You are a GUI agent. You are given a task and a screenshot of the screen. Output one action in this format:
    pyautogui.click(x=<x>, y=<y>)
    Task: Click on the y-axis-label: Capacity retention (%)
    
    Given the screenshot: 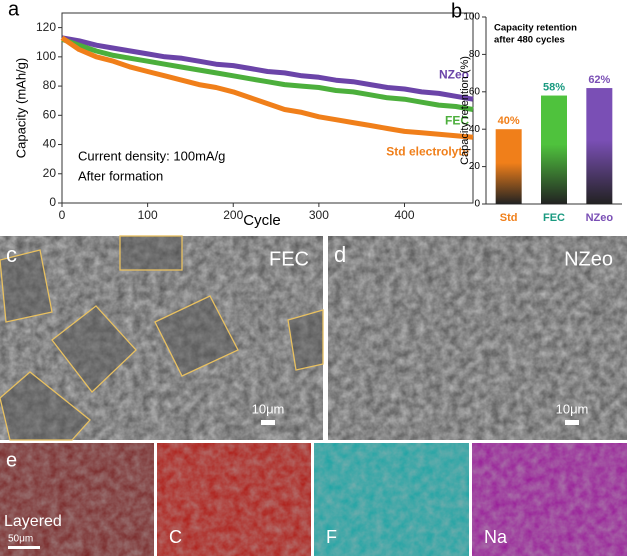 What is the action you would take?
    pyautogui.click(x=465, y=110)
    